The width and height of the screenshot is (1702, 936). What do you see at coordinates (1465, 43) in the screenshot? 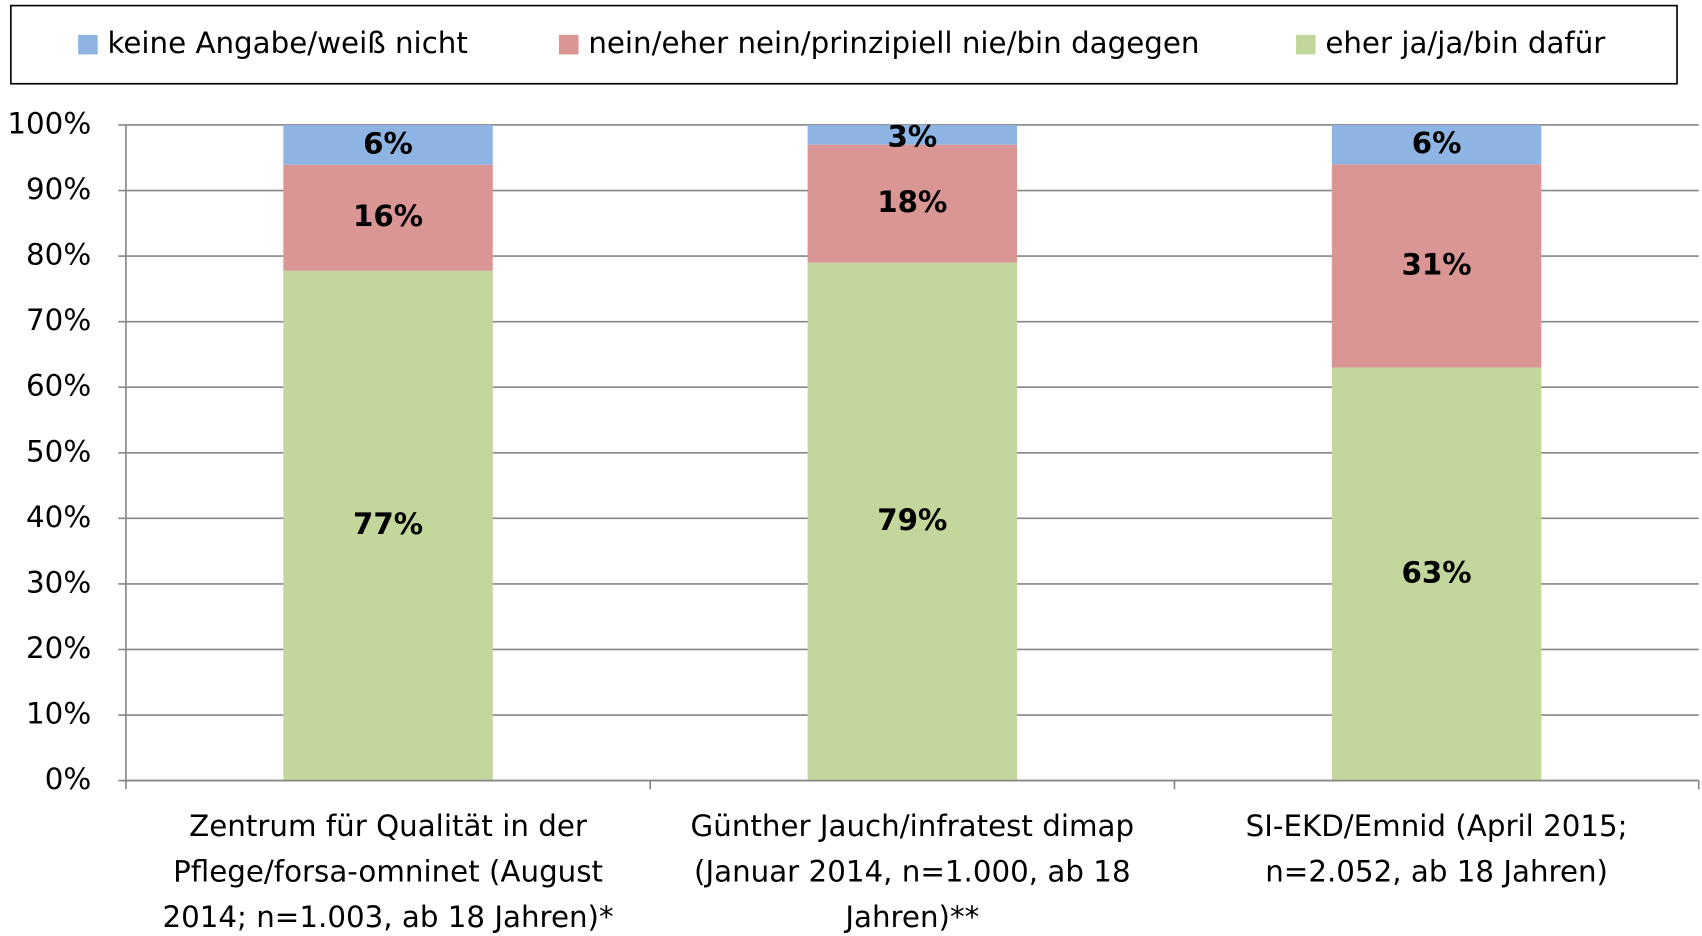
I see `legend-label: eher ja/ja/bin dafür` at bounding box center [1465, 43].